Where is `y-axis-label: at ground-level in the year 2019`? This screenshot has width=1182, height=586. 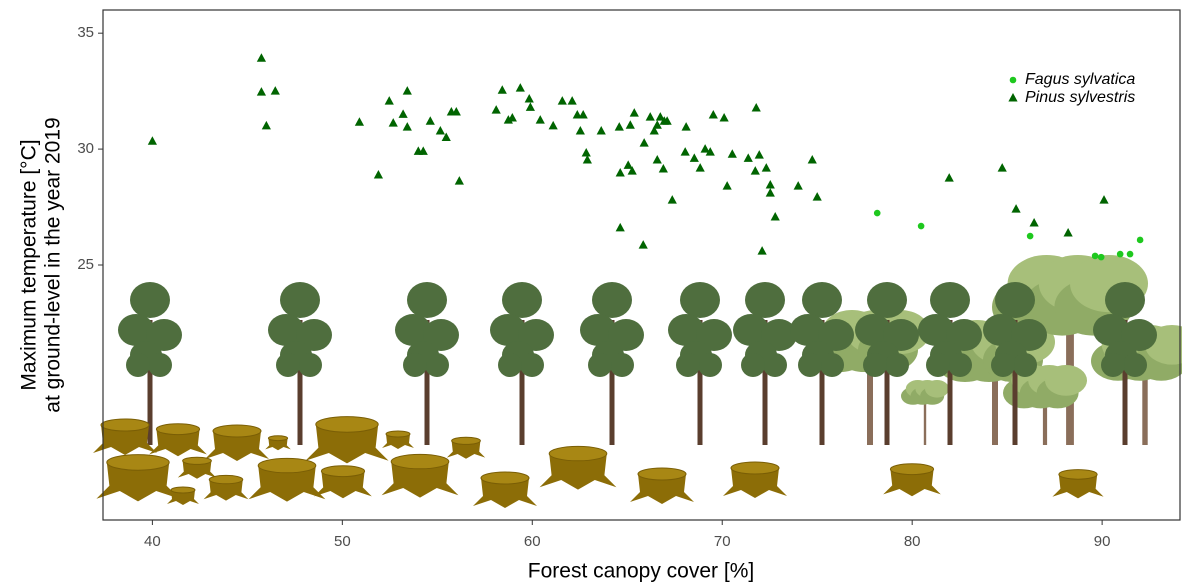 y-axis-label: at ground-level in the year 2019 is located at coordinates (53, 264).